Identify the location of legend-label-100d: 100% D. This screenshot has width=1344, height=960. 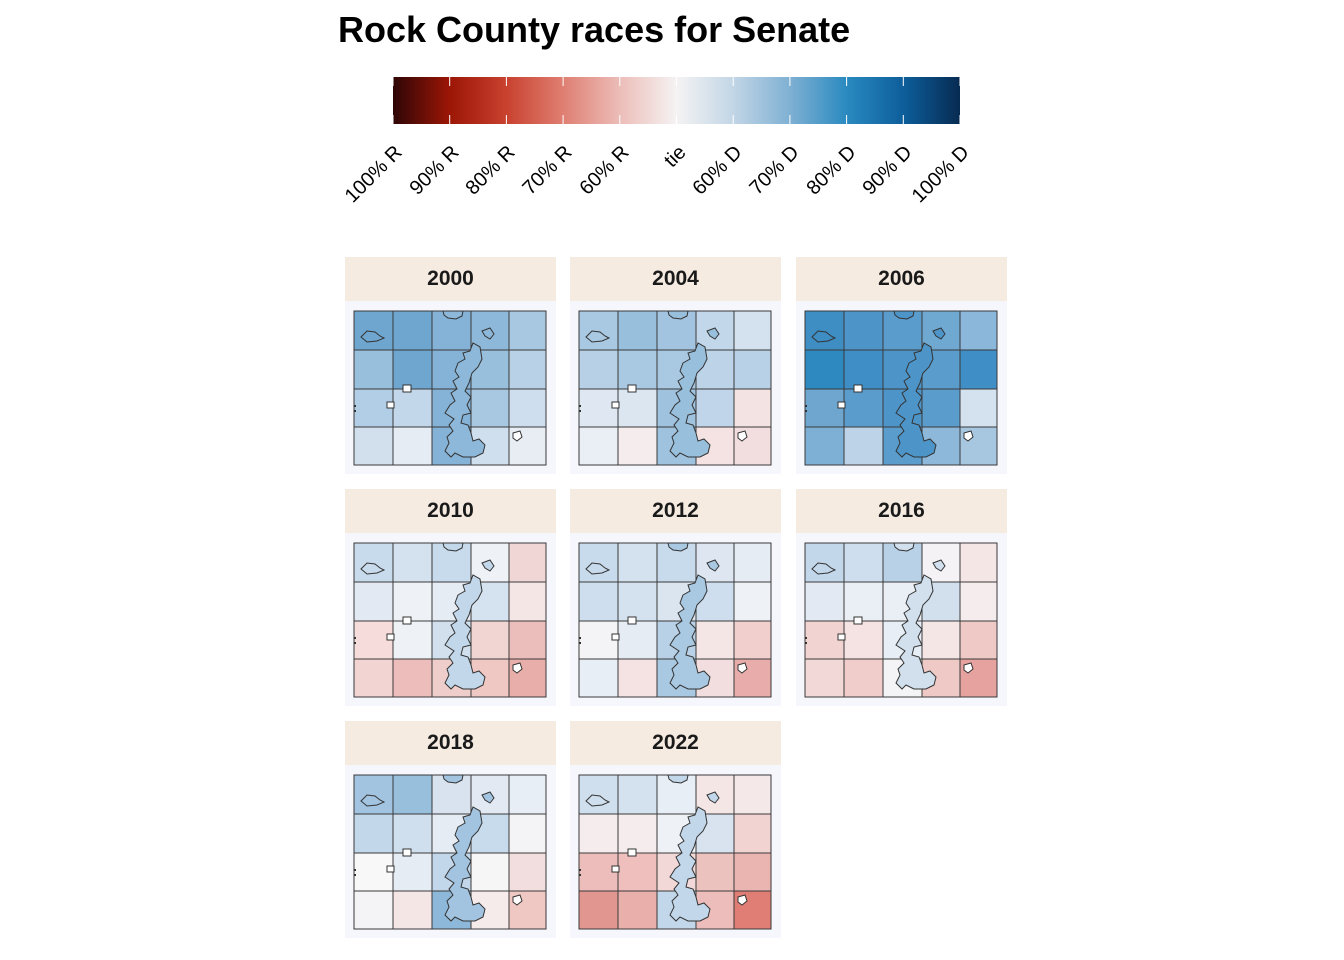
(940, 174).